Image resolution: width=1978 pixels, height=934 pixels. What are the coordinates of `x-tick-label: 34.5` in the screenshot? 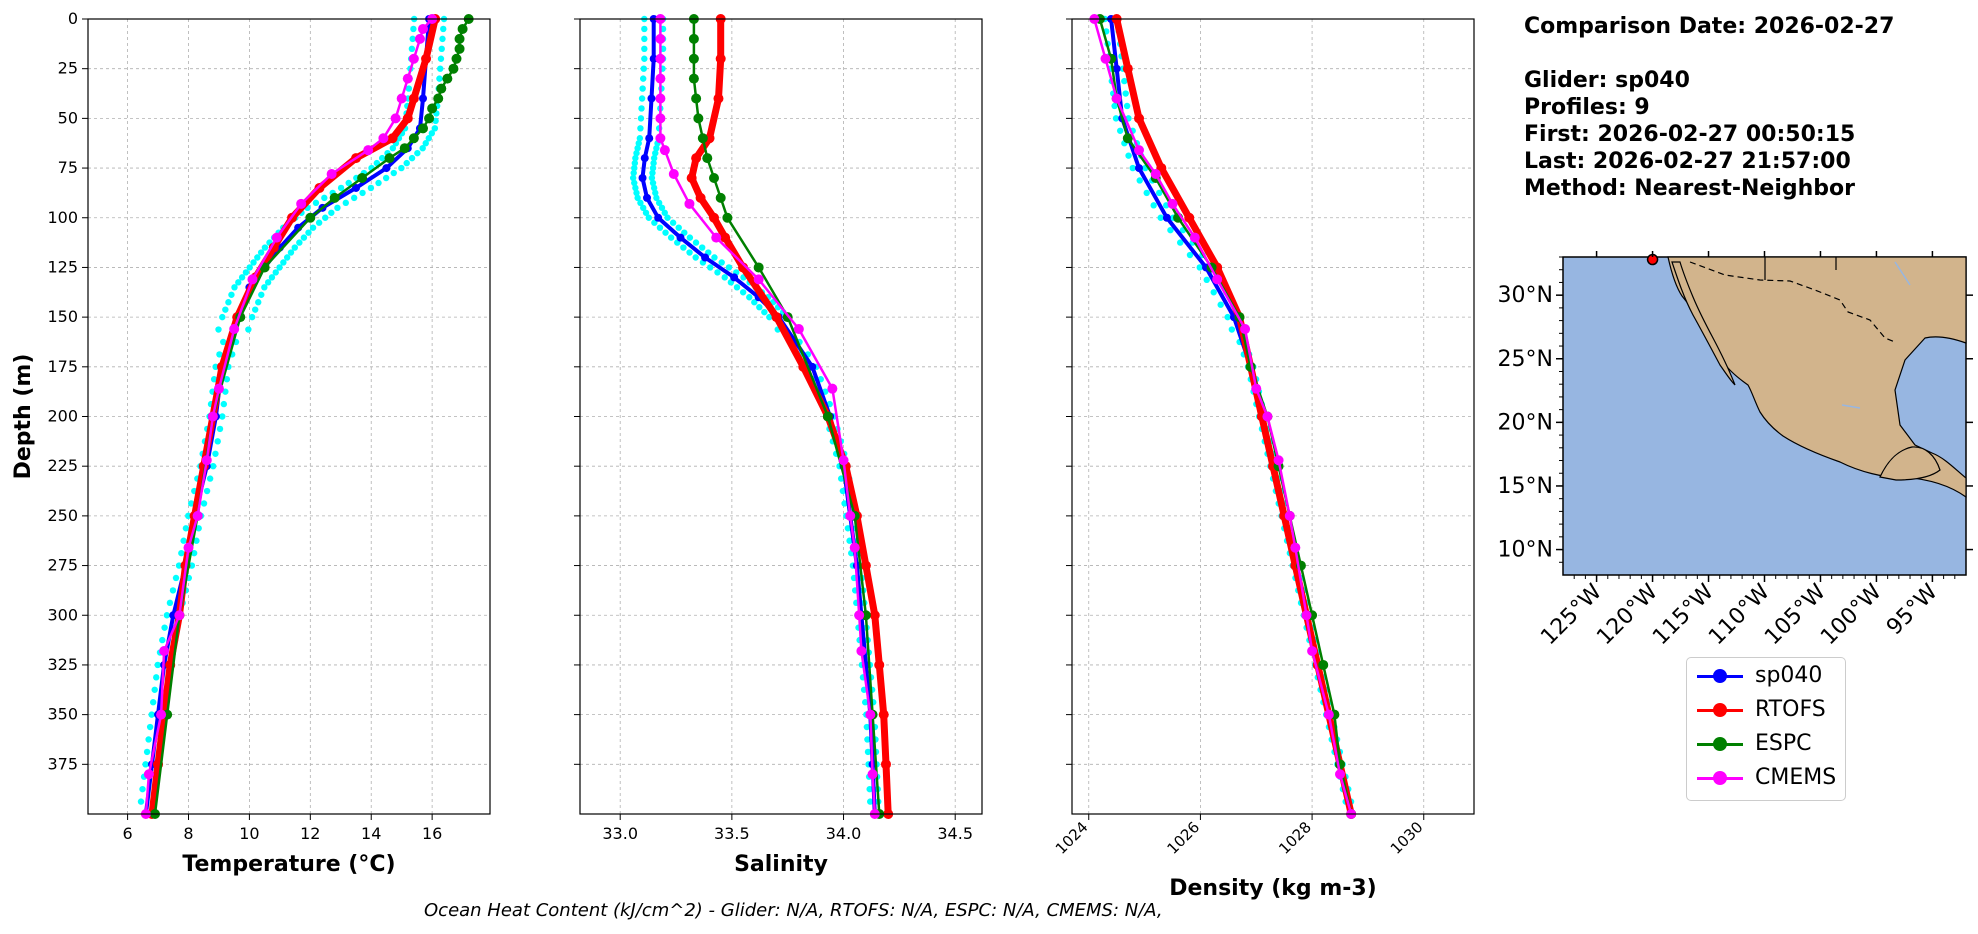 It's located at (955, 833).